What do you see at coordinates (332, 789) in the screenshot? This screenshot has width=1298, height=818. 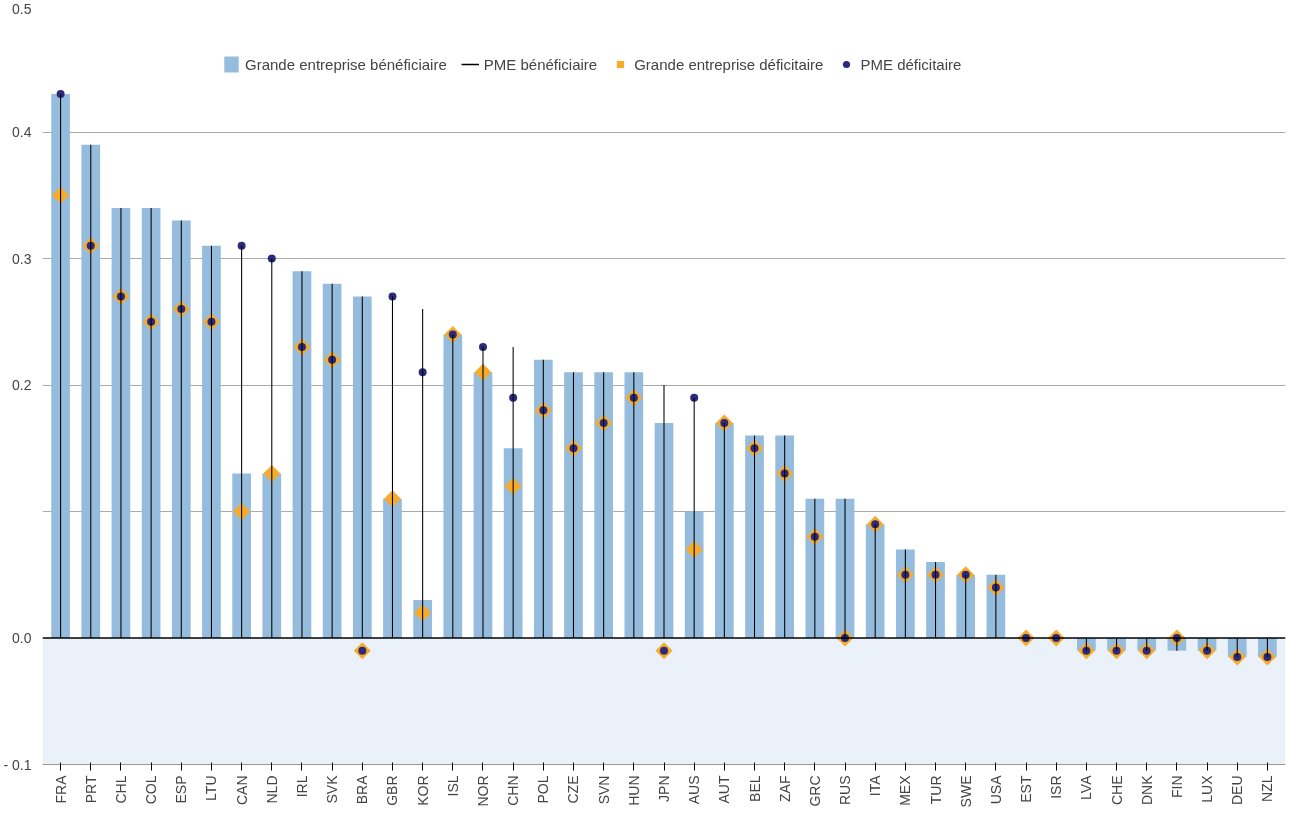 I see `x-tick-label: SVK` at bounding box center [332, 789].